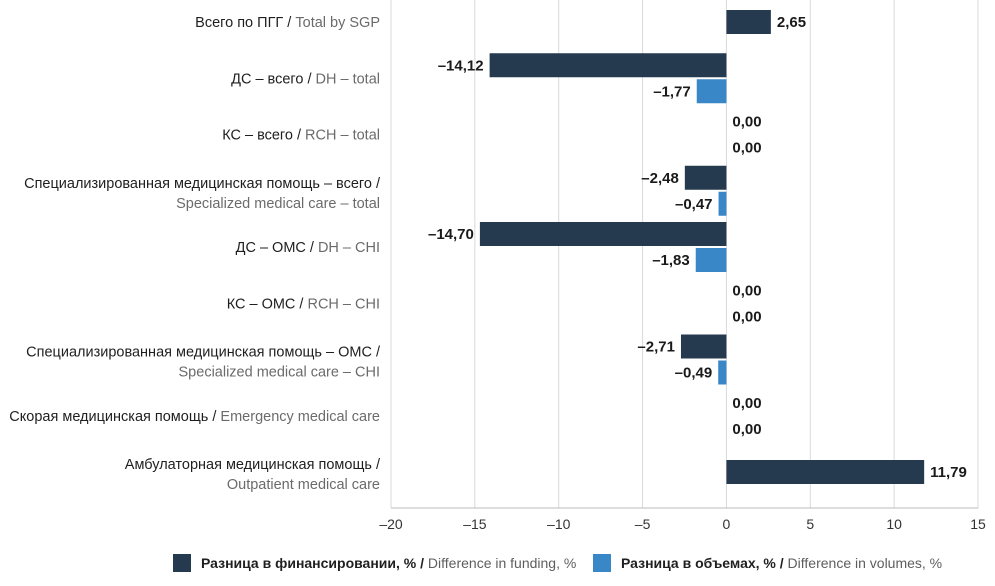  I want to click on legend-label-funding-ru: Разница в финансировании, %, so click(309, 563).